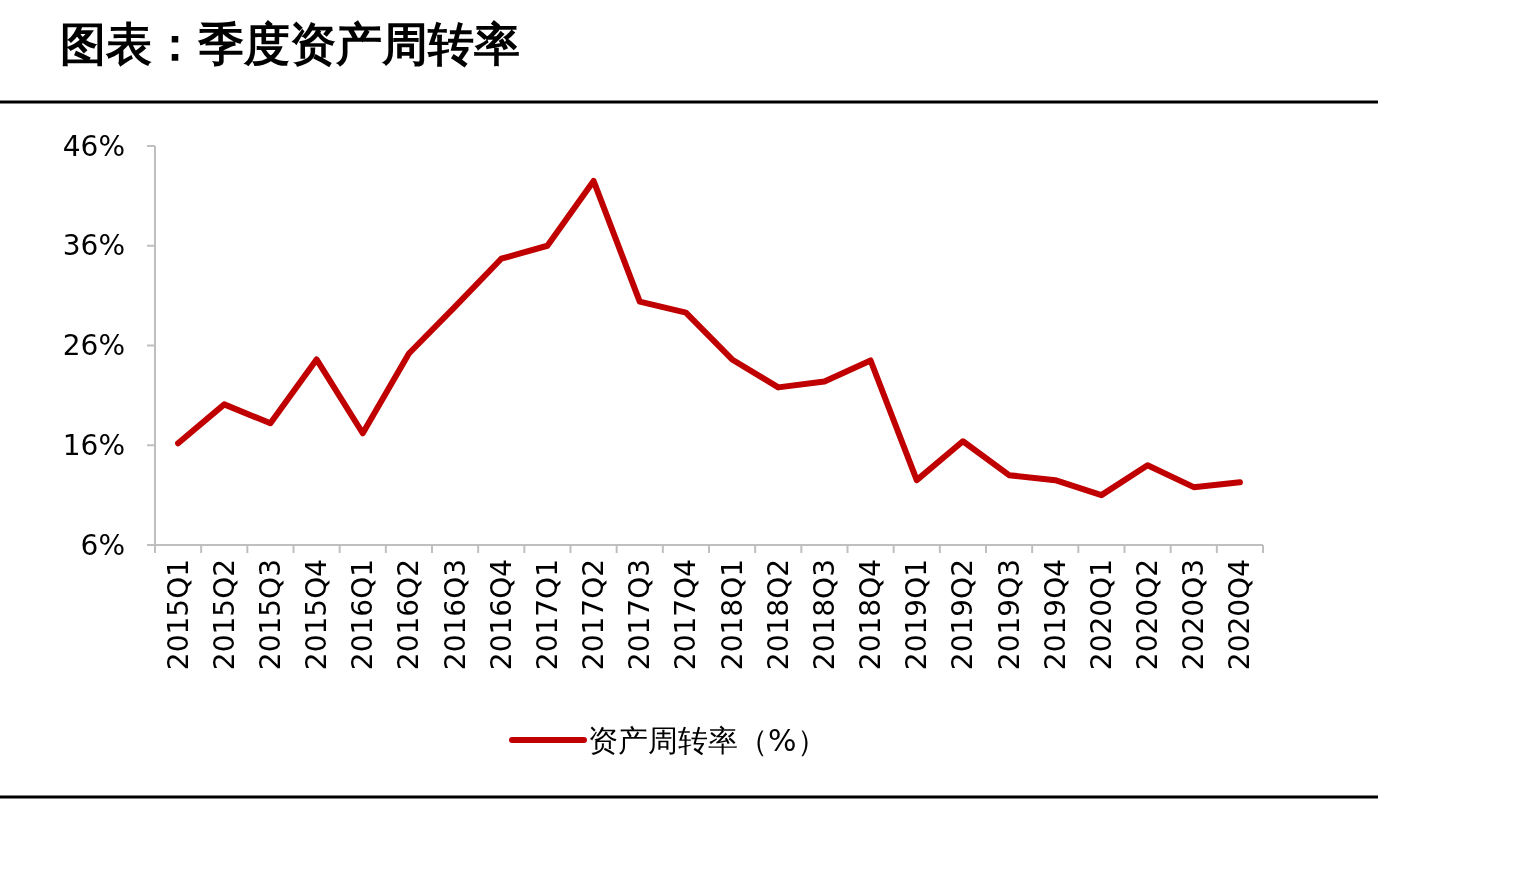  I want to click on x-tick-label: 2017Q1, so click(547, 615).